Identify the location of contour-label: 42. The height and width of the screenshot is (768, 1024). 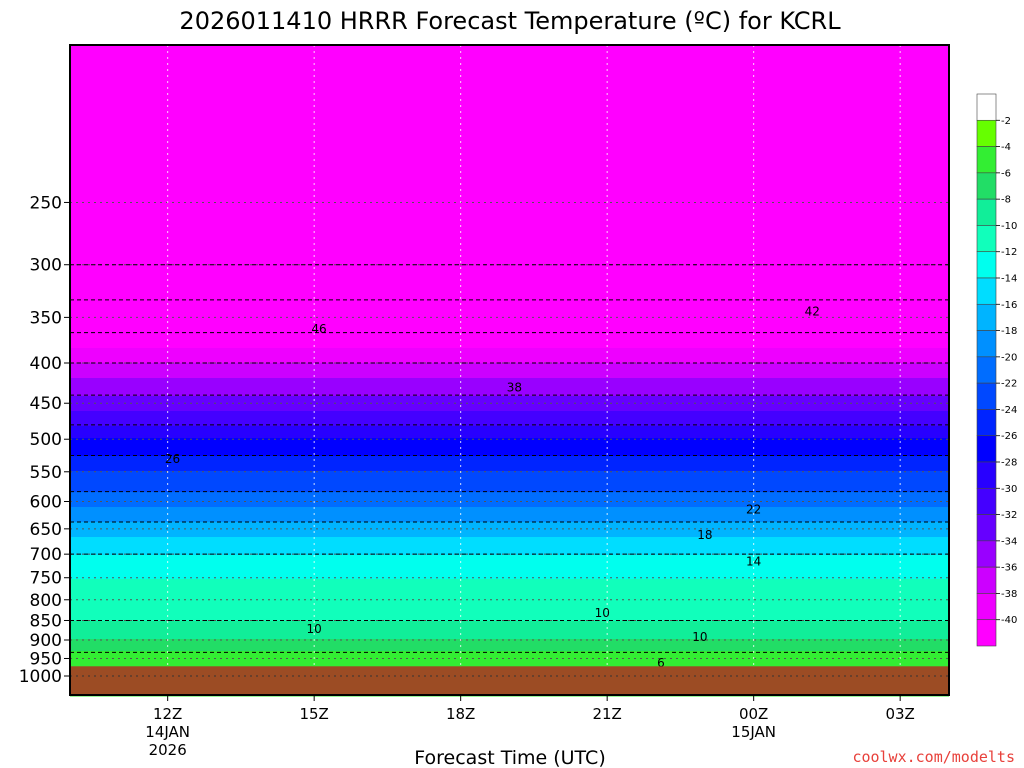
(812, 311).